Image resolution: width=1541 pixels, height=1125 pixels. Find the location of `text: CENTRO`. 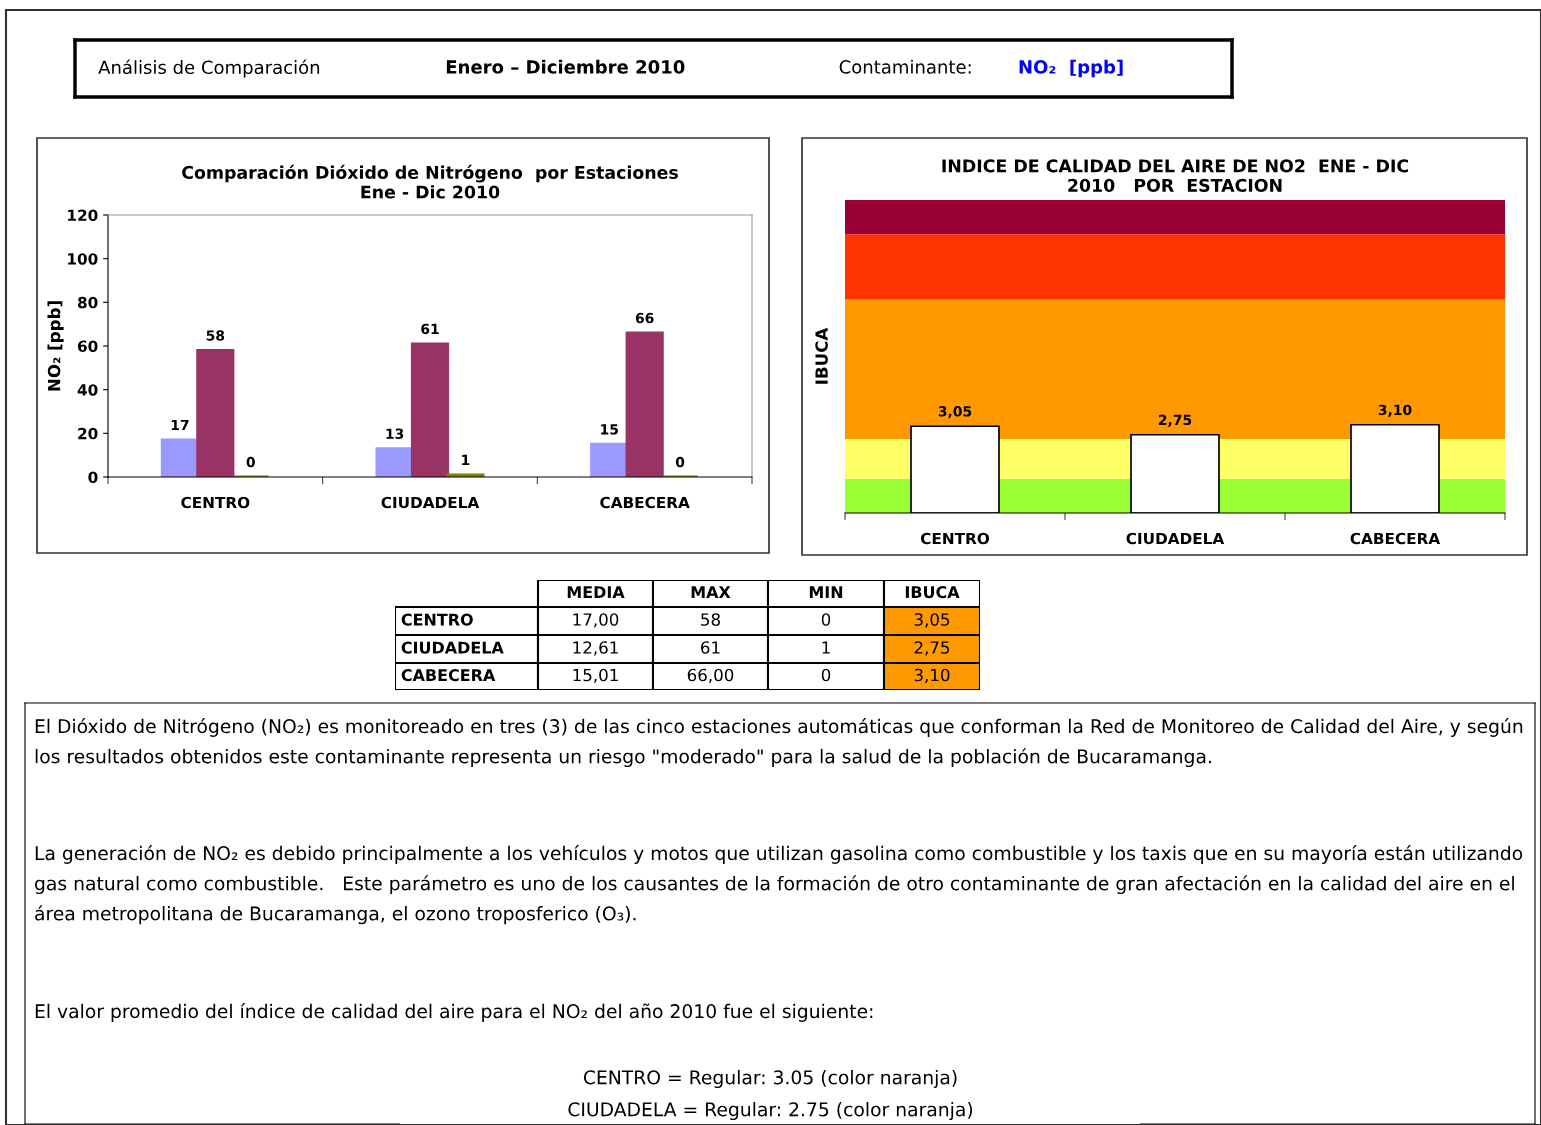

text: CENTRO is located at coordinates (437, 619).